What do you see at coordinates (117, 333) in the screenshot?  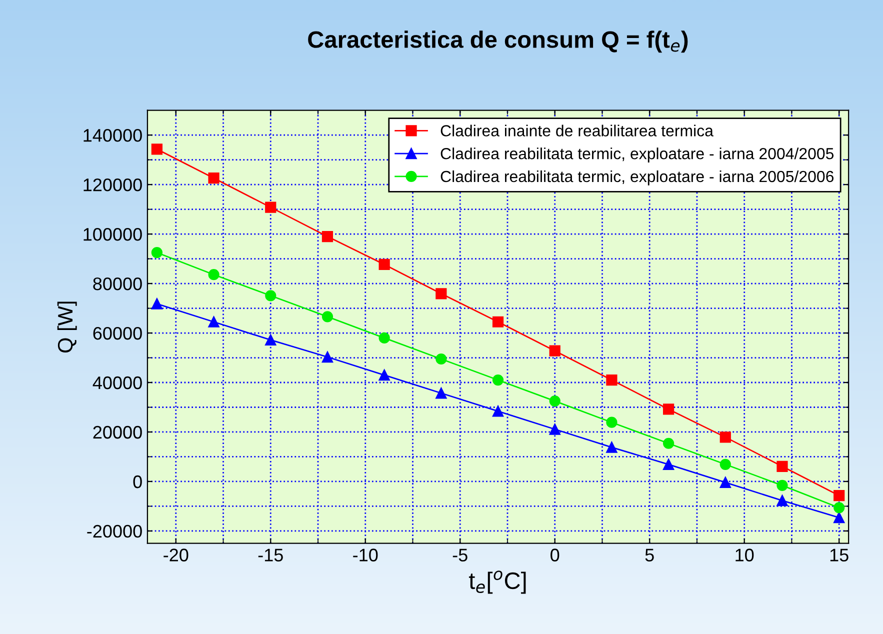 I see `y-tick-label: 60000` at bounding box center [117, 333].